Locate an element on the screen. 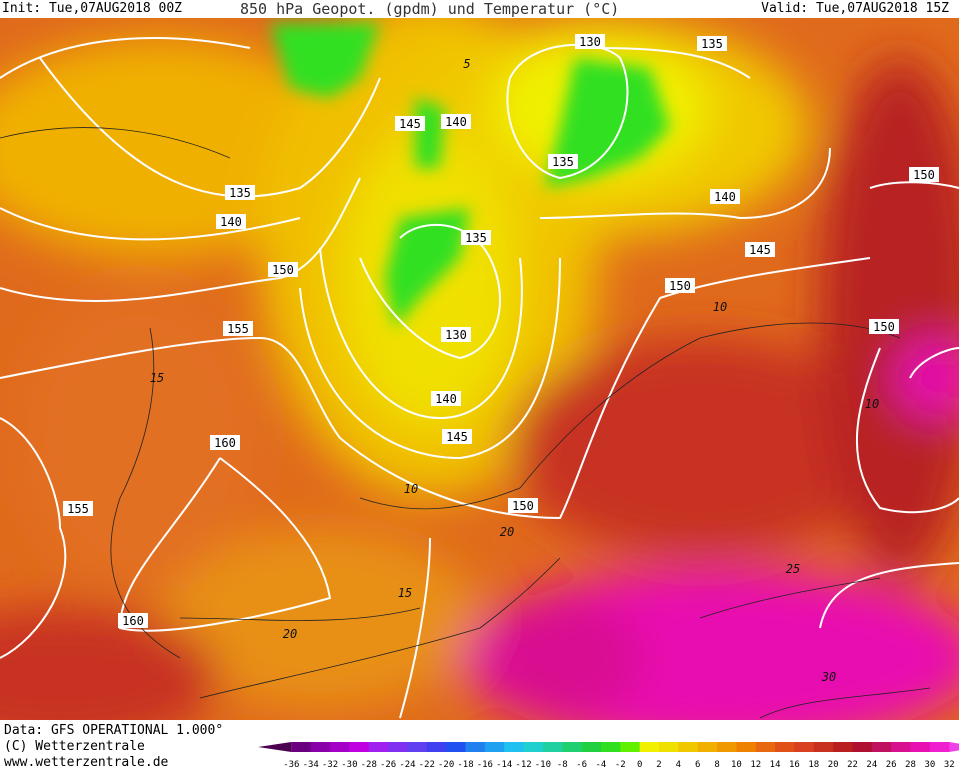 The height and width of the screenshot is (771, 959). colorbar-label: -10 is located at coordinates (543, 765).